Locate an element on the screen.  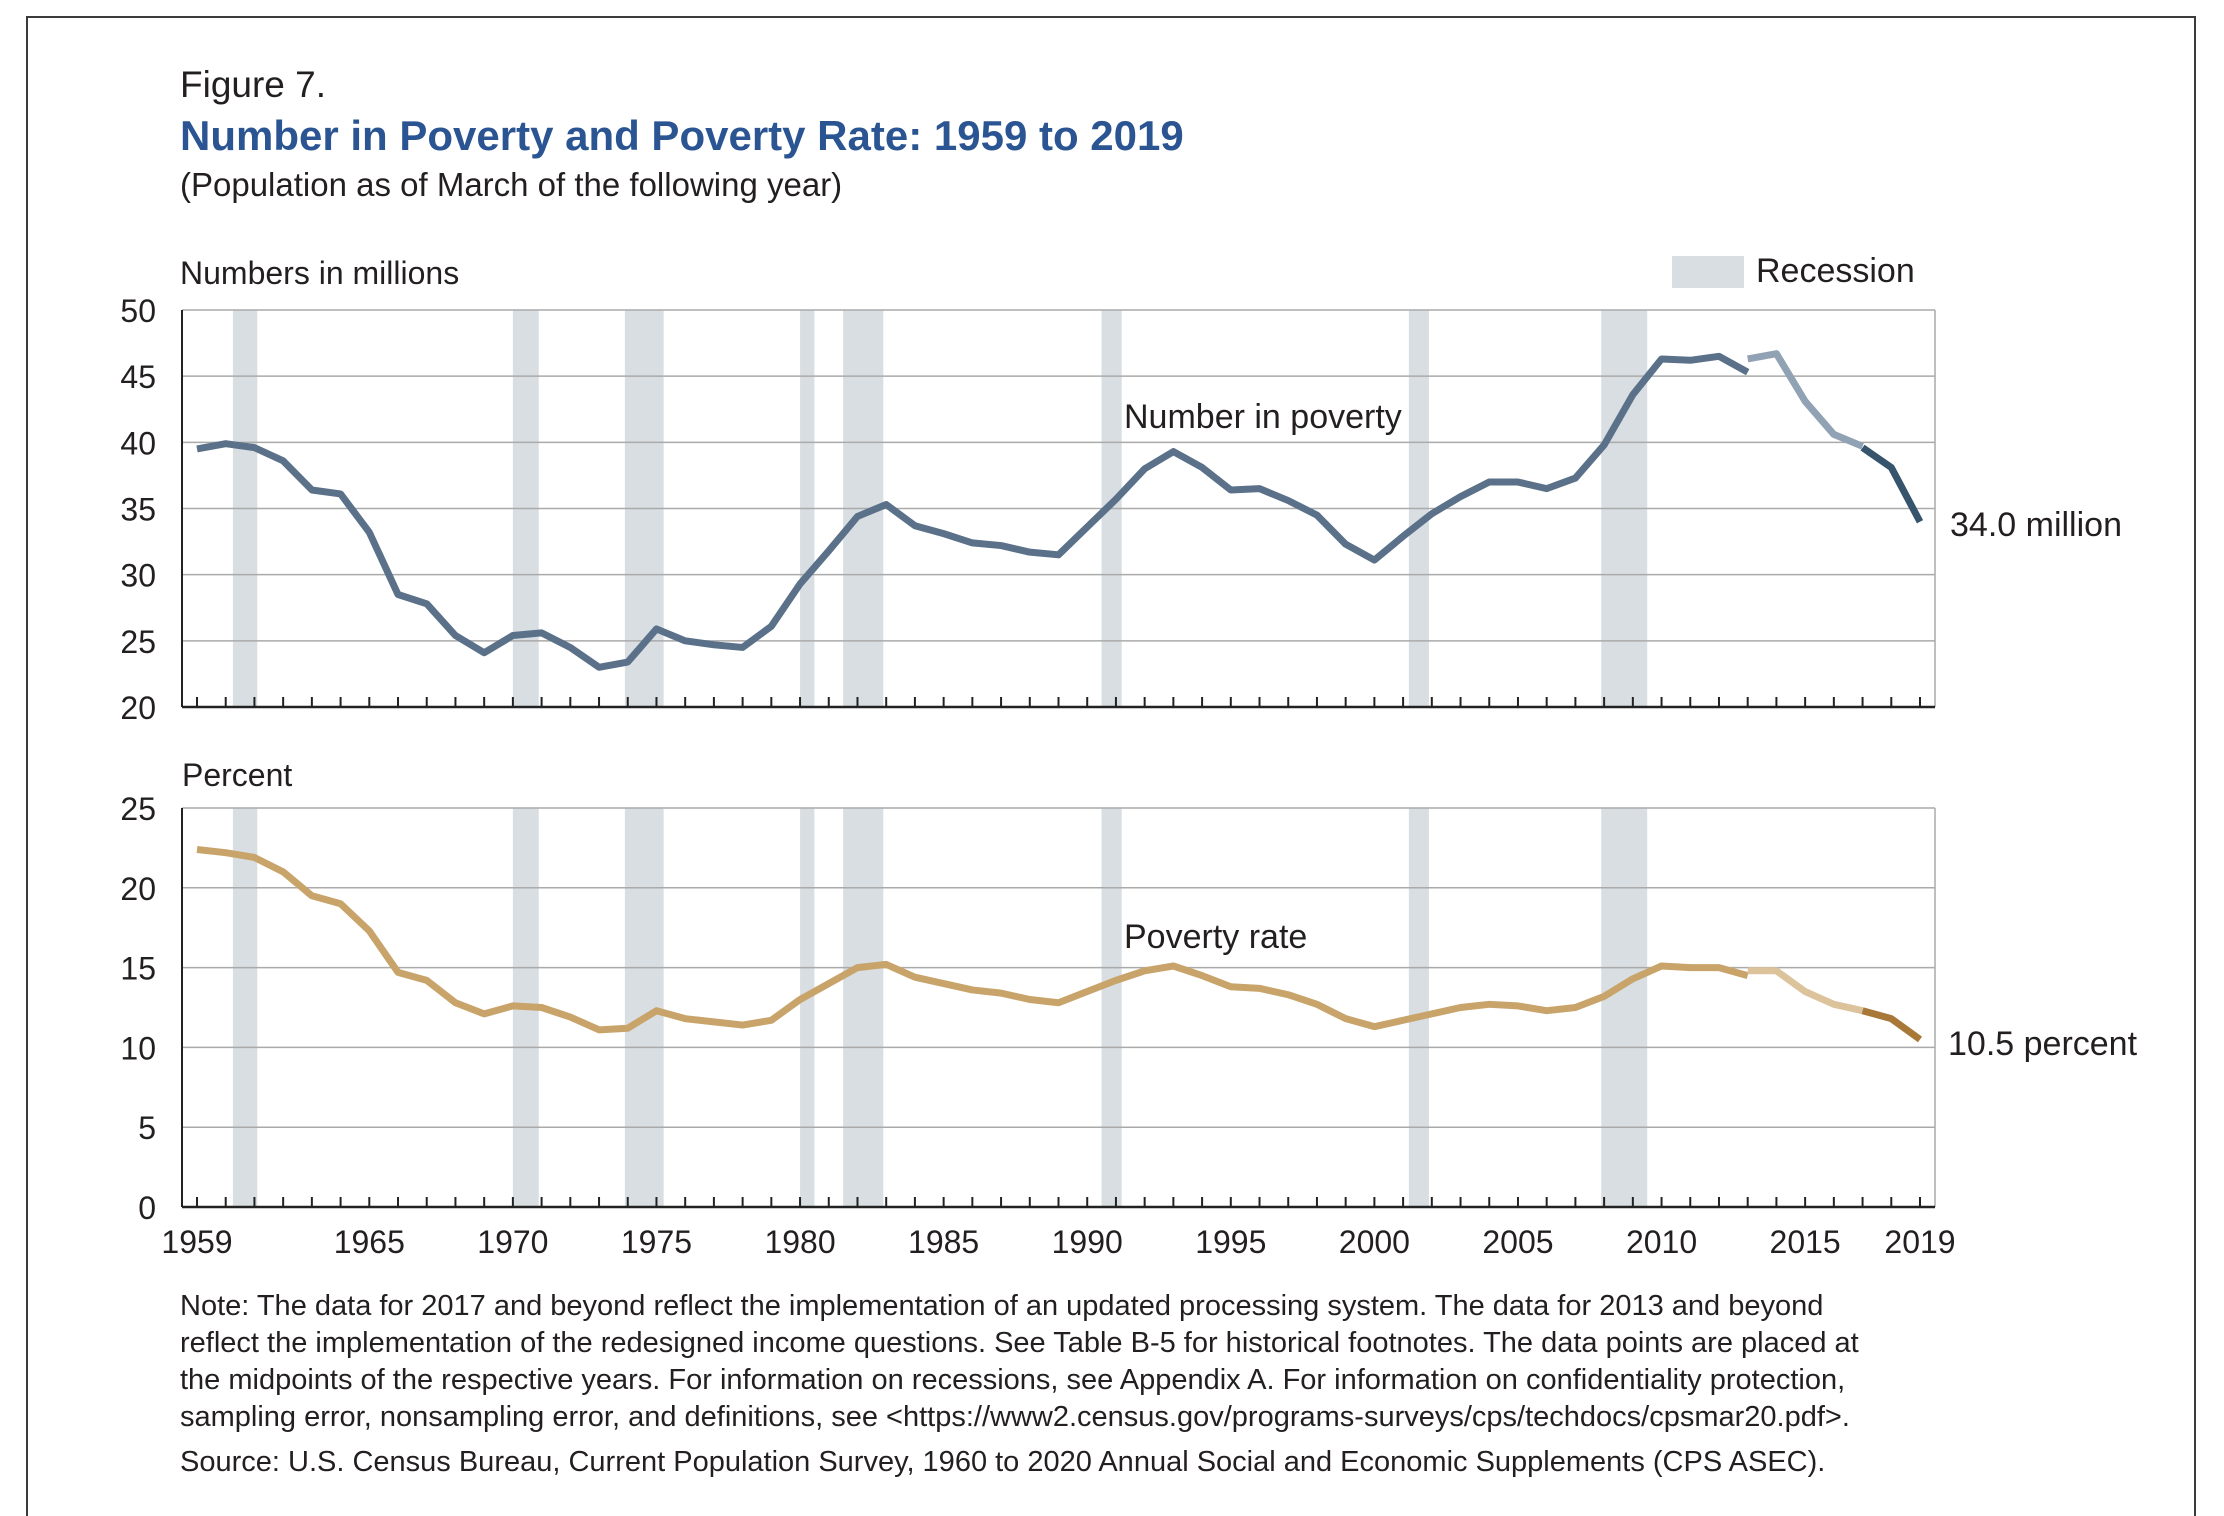
x-tick-label: 2015 is located at coordinates (1805, 1242).